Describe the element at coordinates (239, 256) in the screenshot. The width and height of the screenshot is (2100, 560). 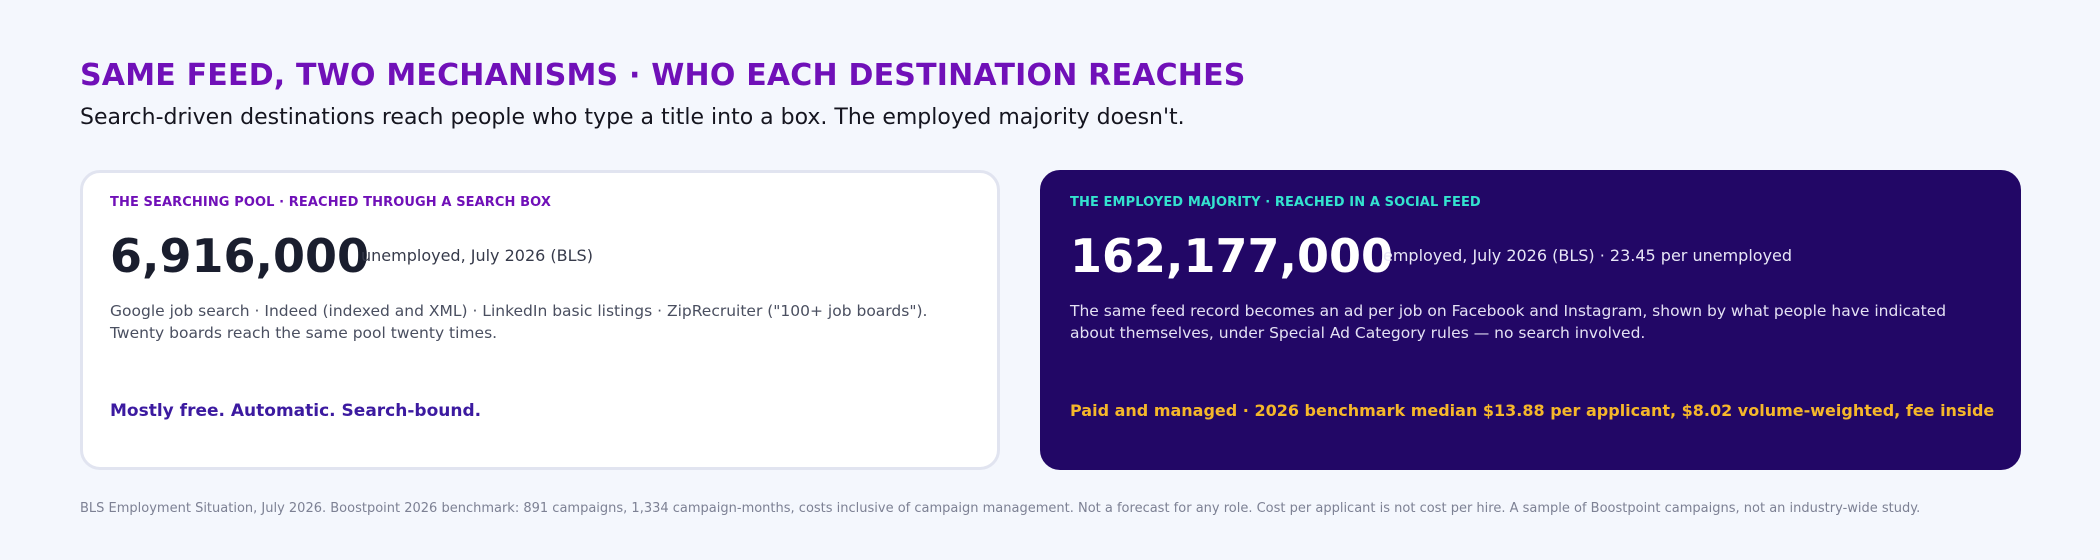
I see `unemployed-count: 6,916,000` at that location.